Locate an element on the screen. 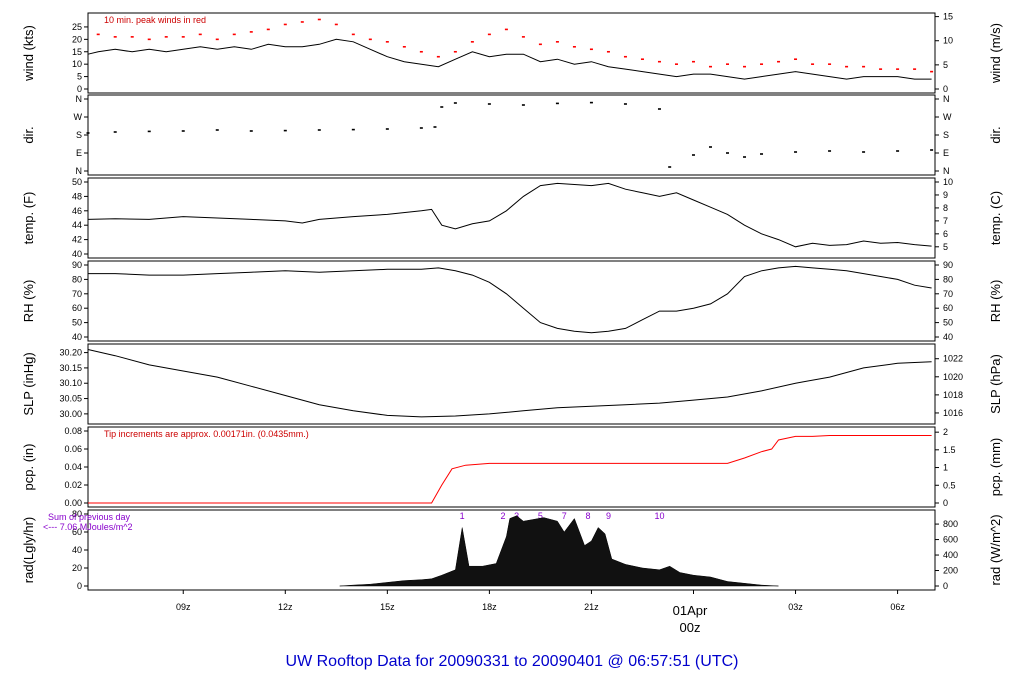  rh-ytick-right-label: 60 is located at coordinates (948, 308).